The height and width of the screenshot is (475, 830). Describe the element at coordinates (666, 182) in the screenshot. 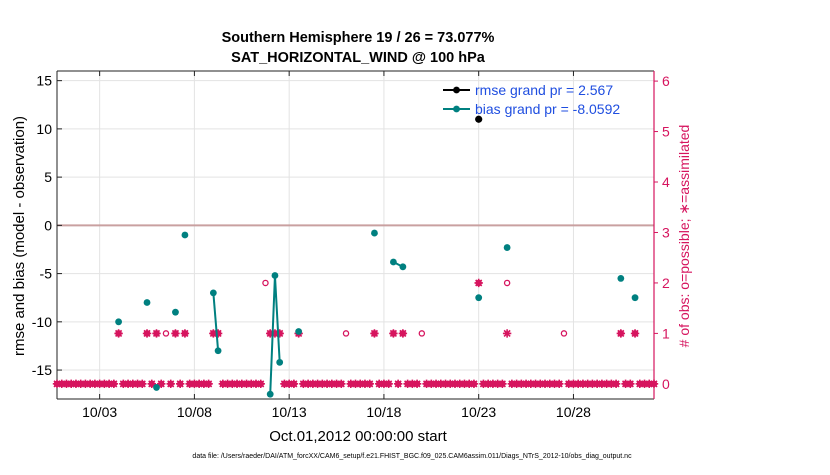

I see `y-tick-label-right: 4` at that location.